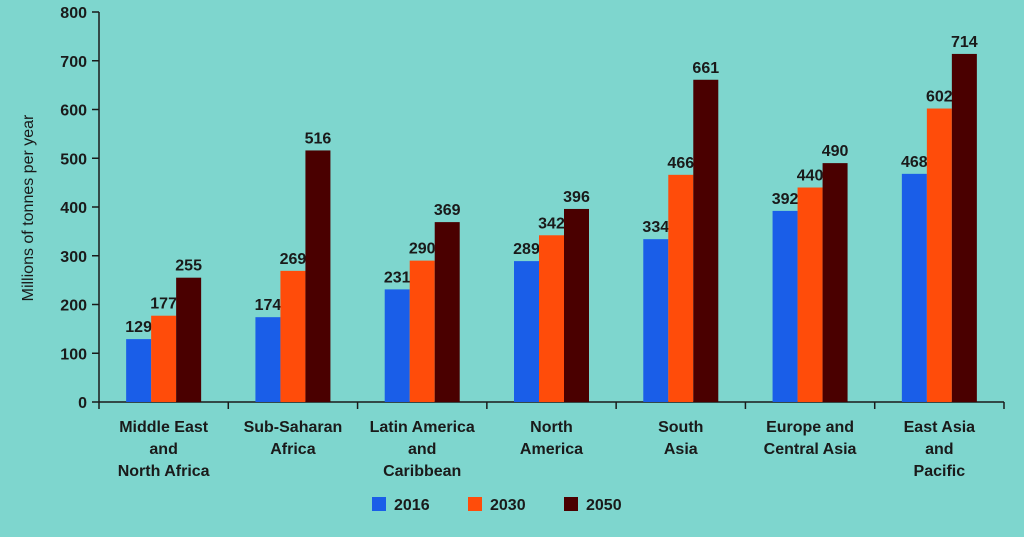  Describe the element at coordinates (705, 68) in the screenshot. I see `data-label: 661` at that location.